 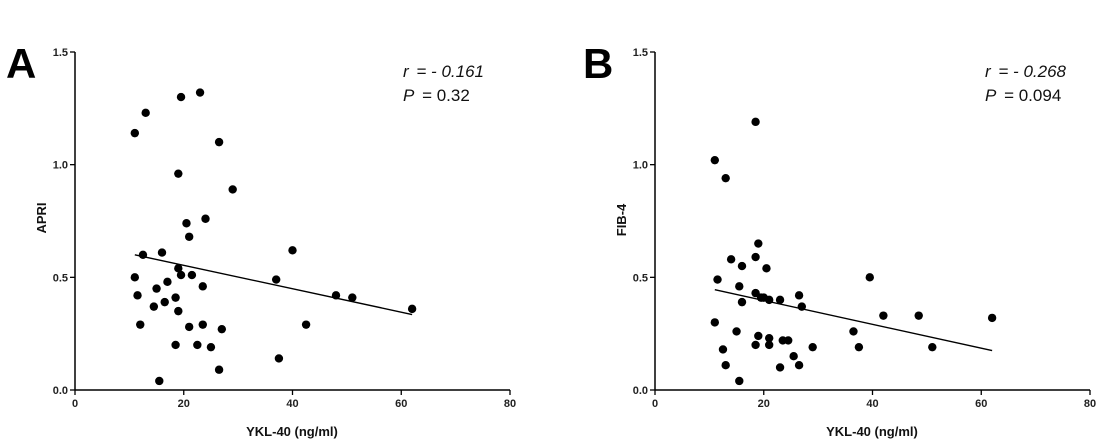 I want to click on y-axis-label-a: APRI, so click(x=41, y=217).